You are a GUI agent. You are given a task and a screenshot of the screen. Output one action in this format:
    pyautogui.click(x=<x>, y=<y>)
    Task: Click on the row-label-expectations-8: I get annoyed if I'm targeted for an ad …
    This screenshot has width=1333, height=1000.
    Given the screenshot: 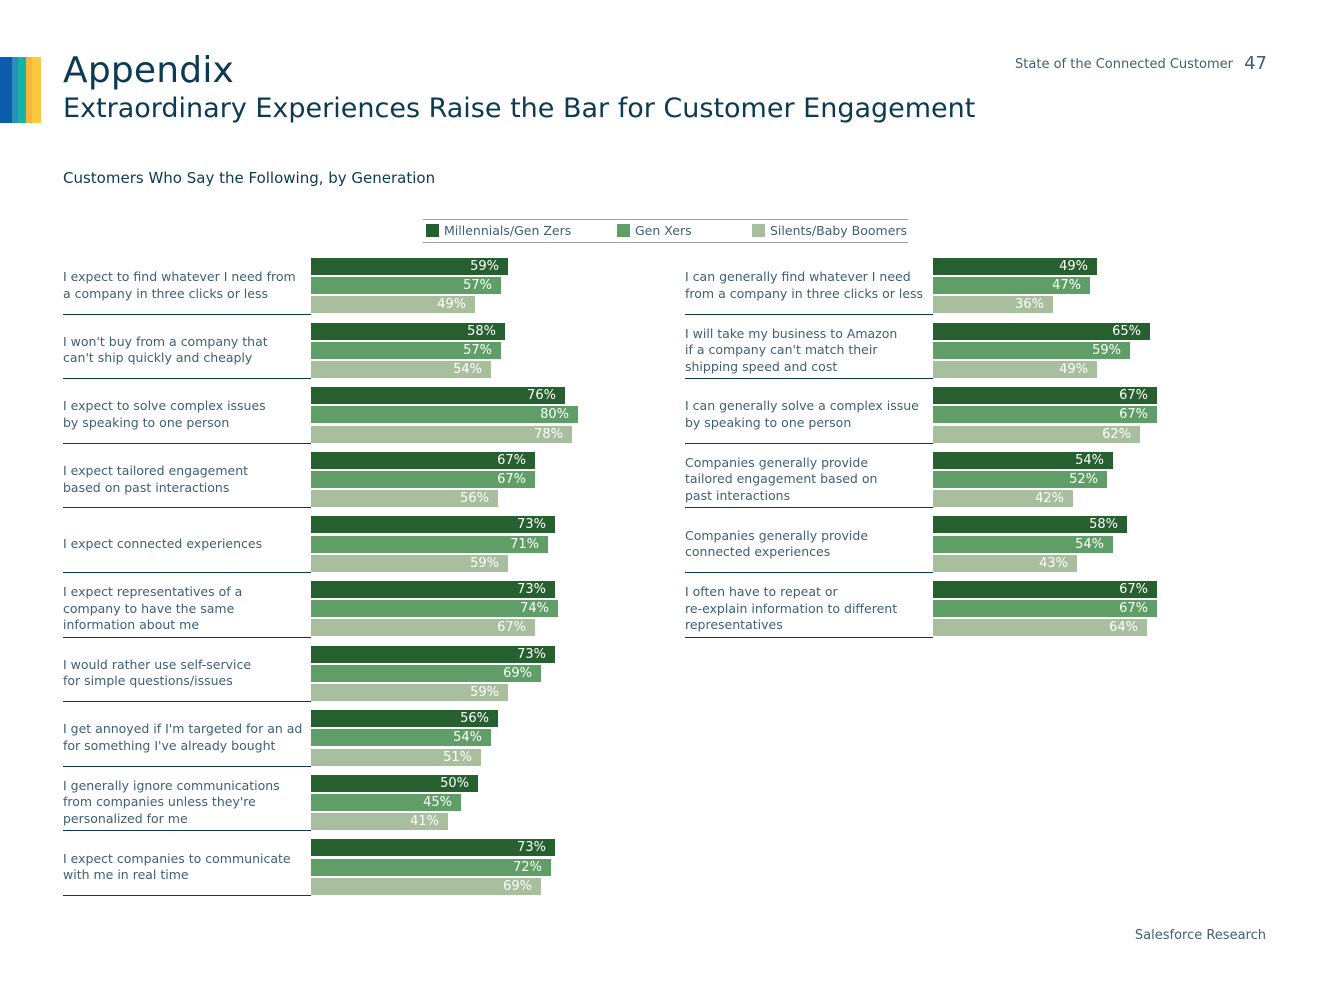 What is the action you would take?
    pyautogui.click(x=184, y=738)
    